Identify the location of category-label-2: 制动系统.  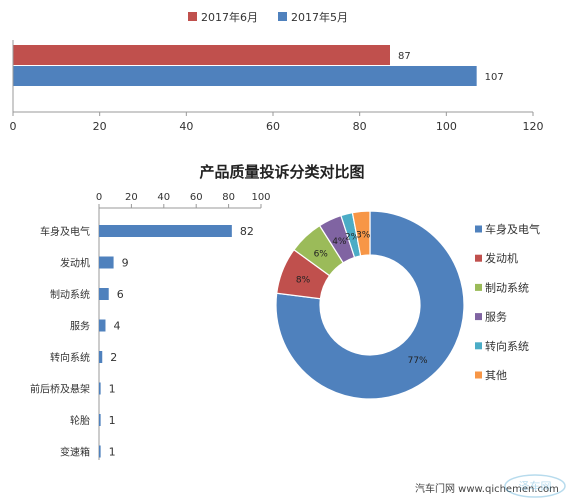
(70, 294).